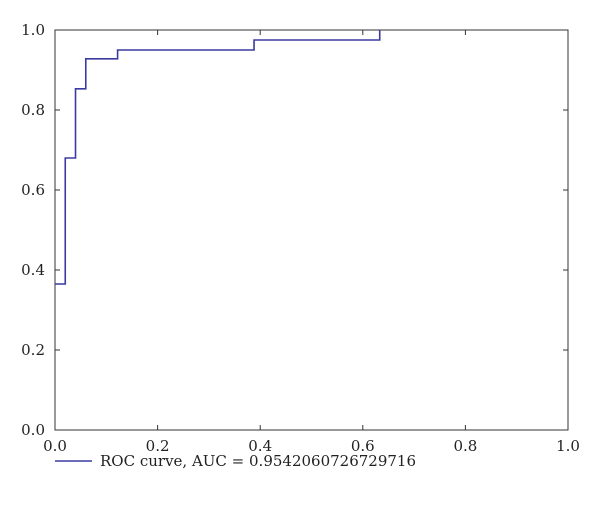 This screenshot has height=517, width=600. What do you see at coordinates (33, 350) in the screenshot?
I see `y-tick-label: 0.2` at bounding box center [33, 350].